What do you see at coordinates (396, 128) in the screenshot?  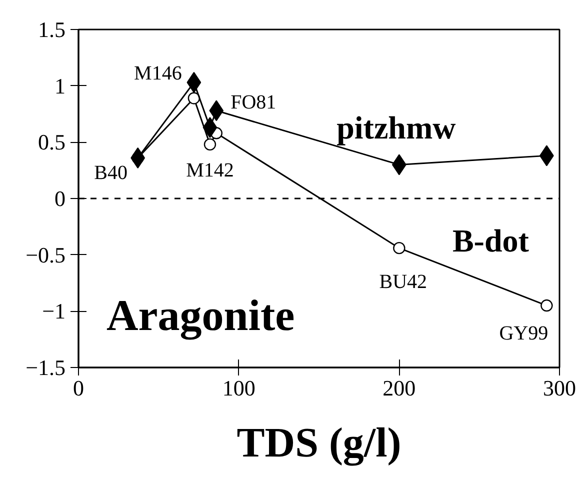 I see `series-label: pitzhmw` at bounding box center [396, 128].